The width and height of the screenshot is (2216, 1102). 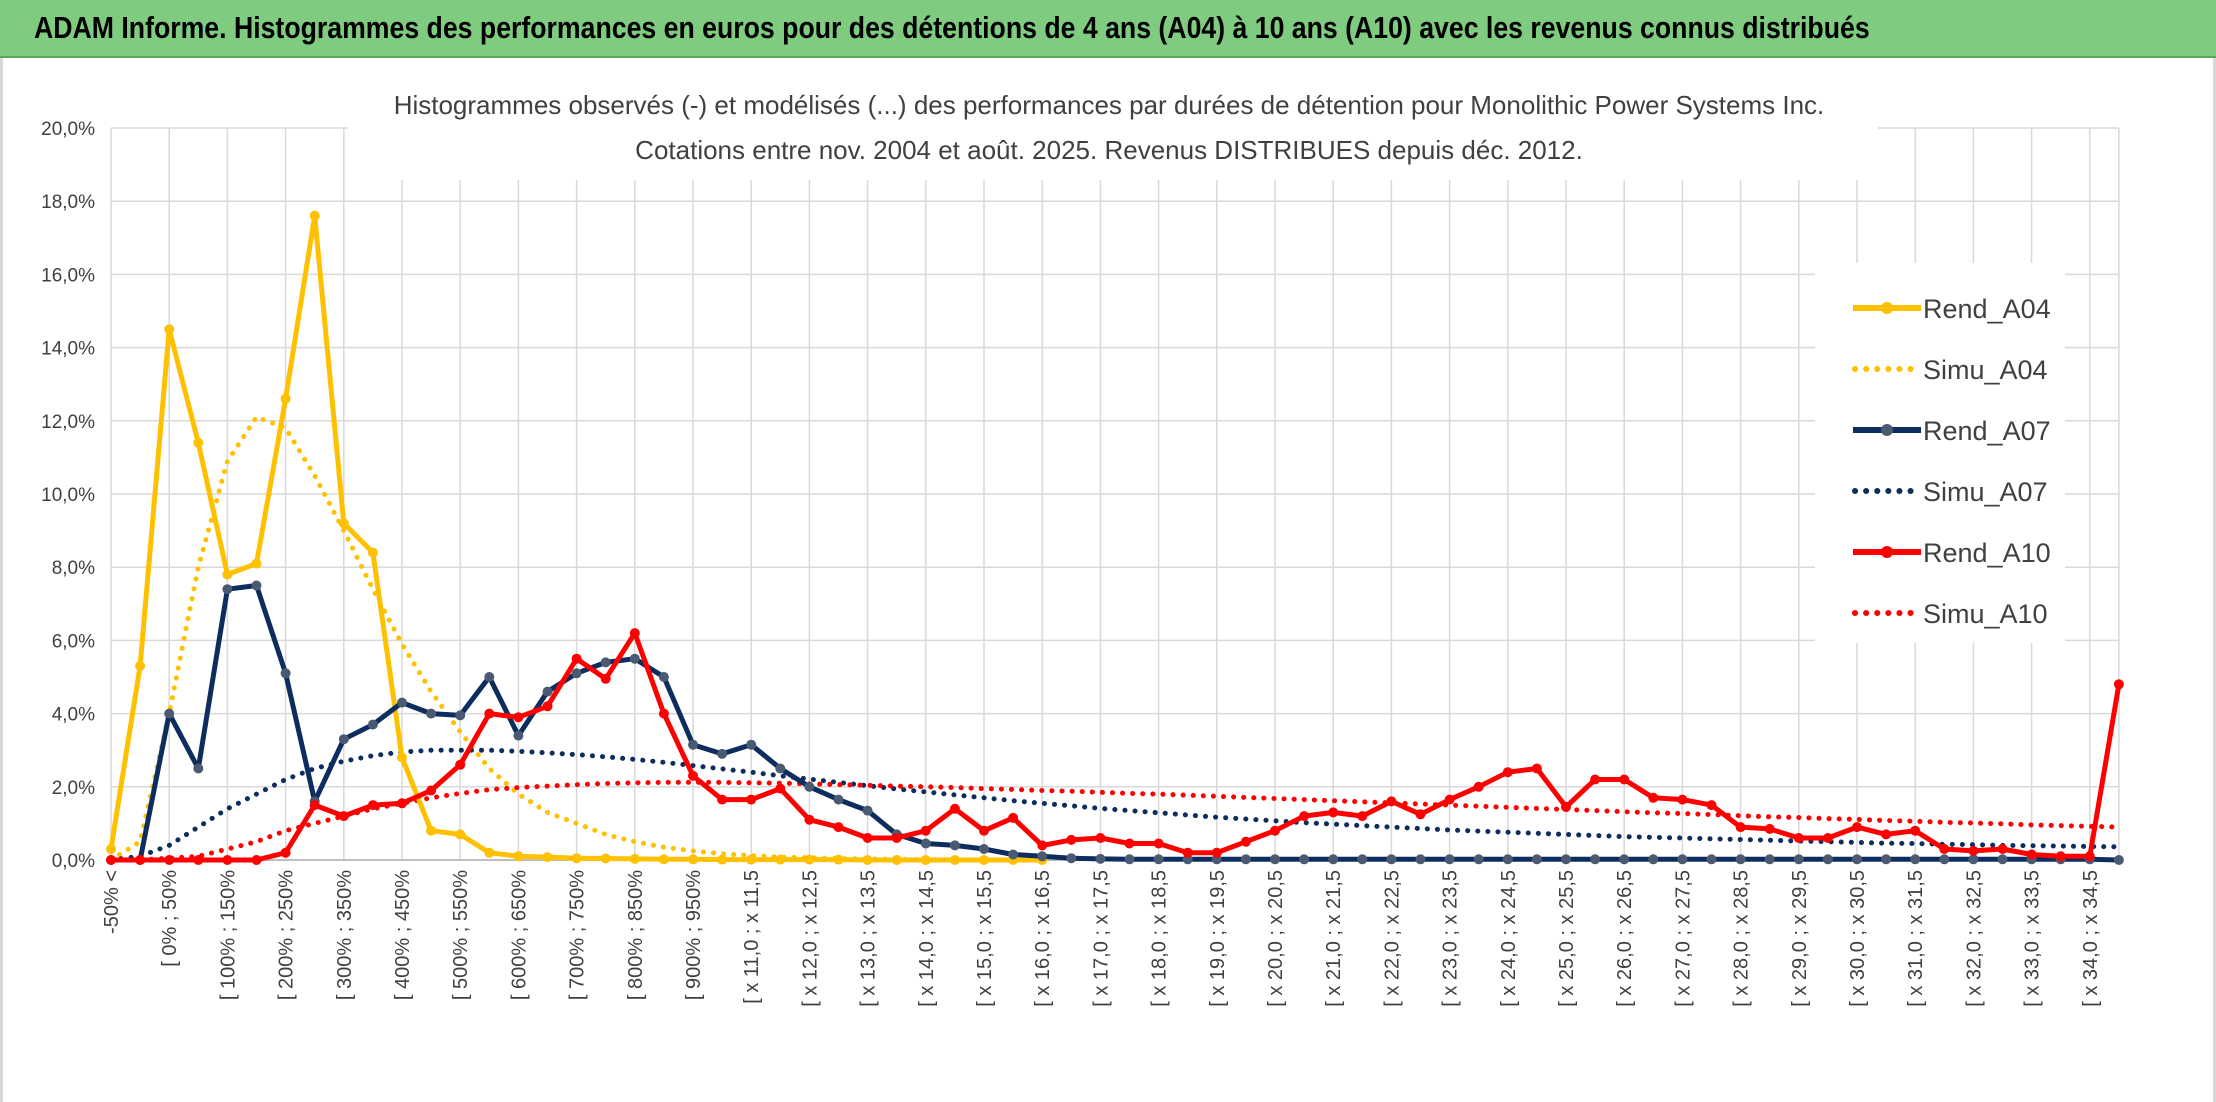 I want to click on x-tick-label: [ x 17,0 ; x 17,5, so click(x=1101, y=938).